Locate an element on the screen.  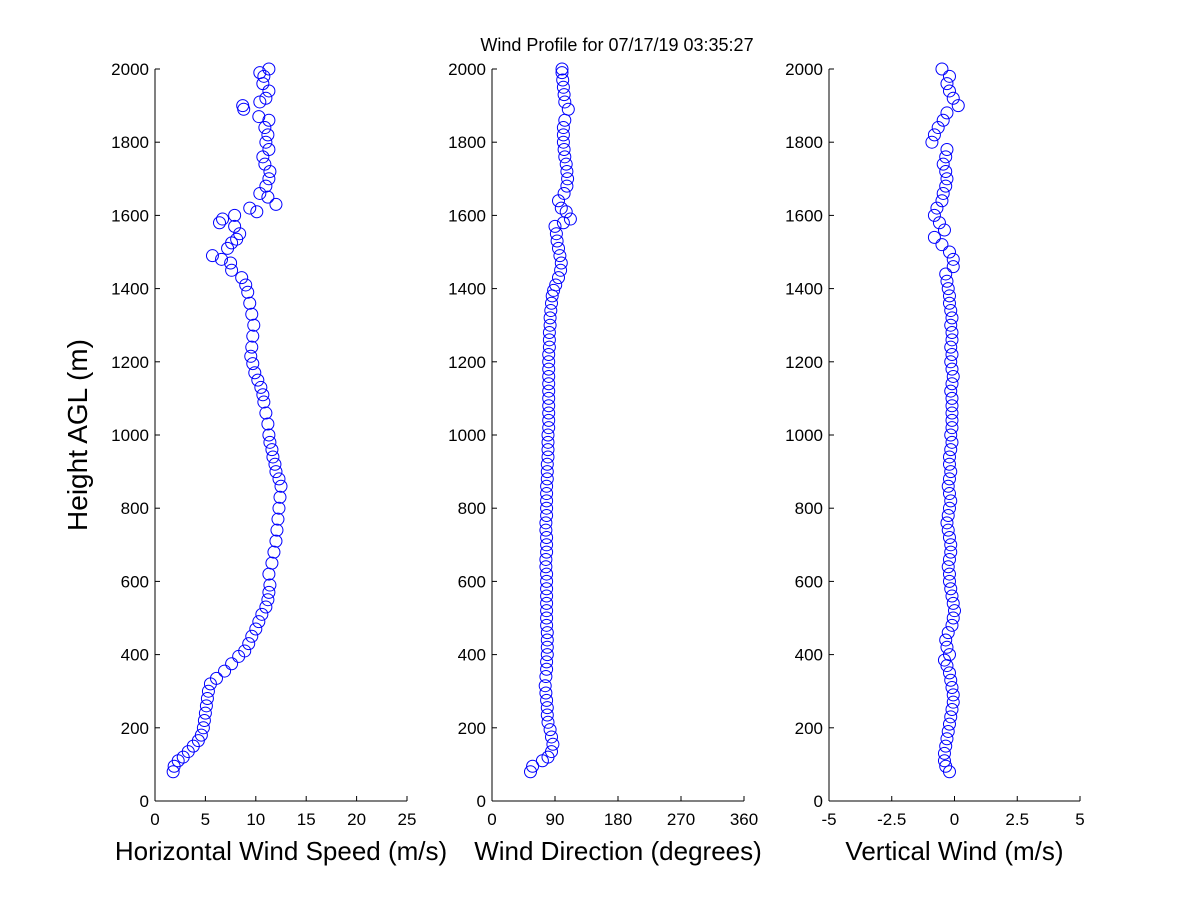
y-tick-label: 1400 is located at coordinates (467, 289).